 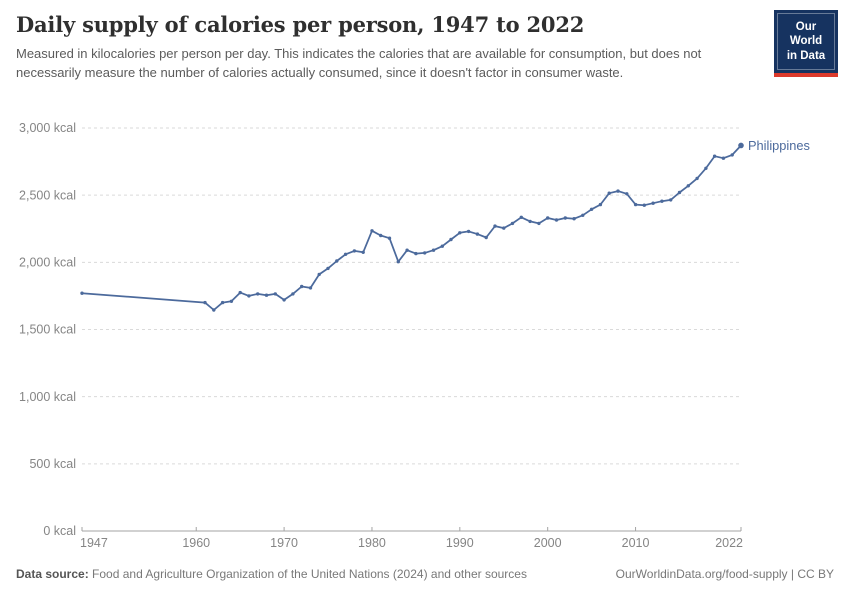 I want to click on x-tick-label: 2010, so click(x=636, y=543).